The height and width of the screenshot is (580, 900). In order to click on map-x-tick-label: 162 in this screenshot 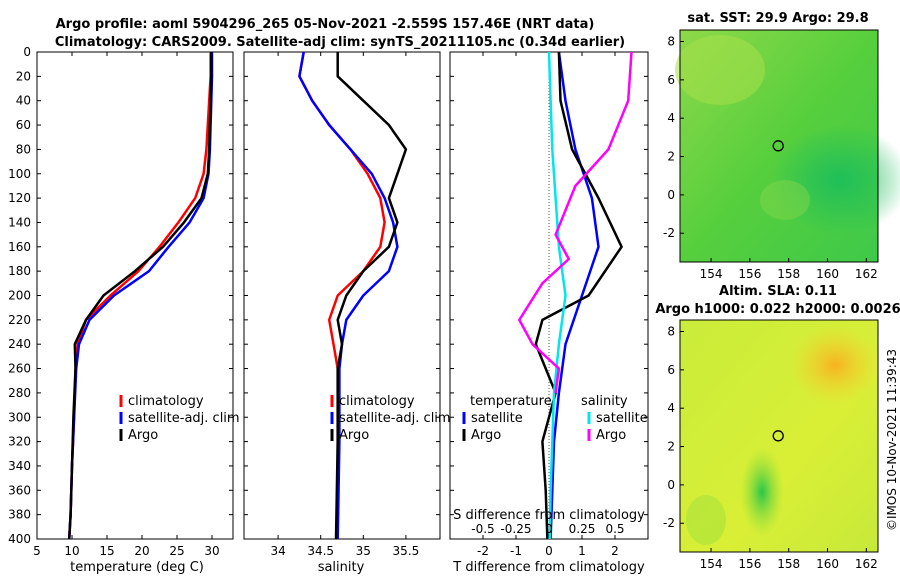, I will do `click(866, 564)`.